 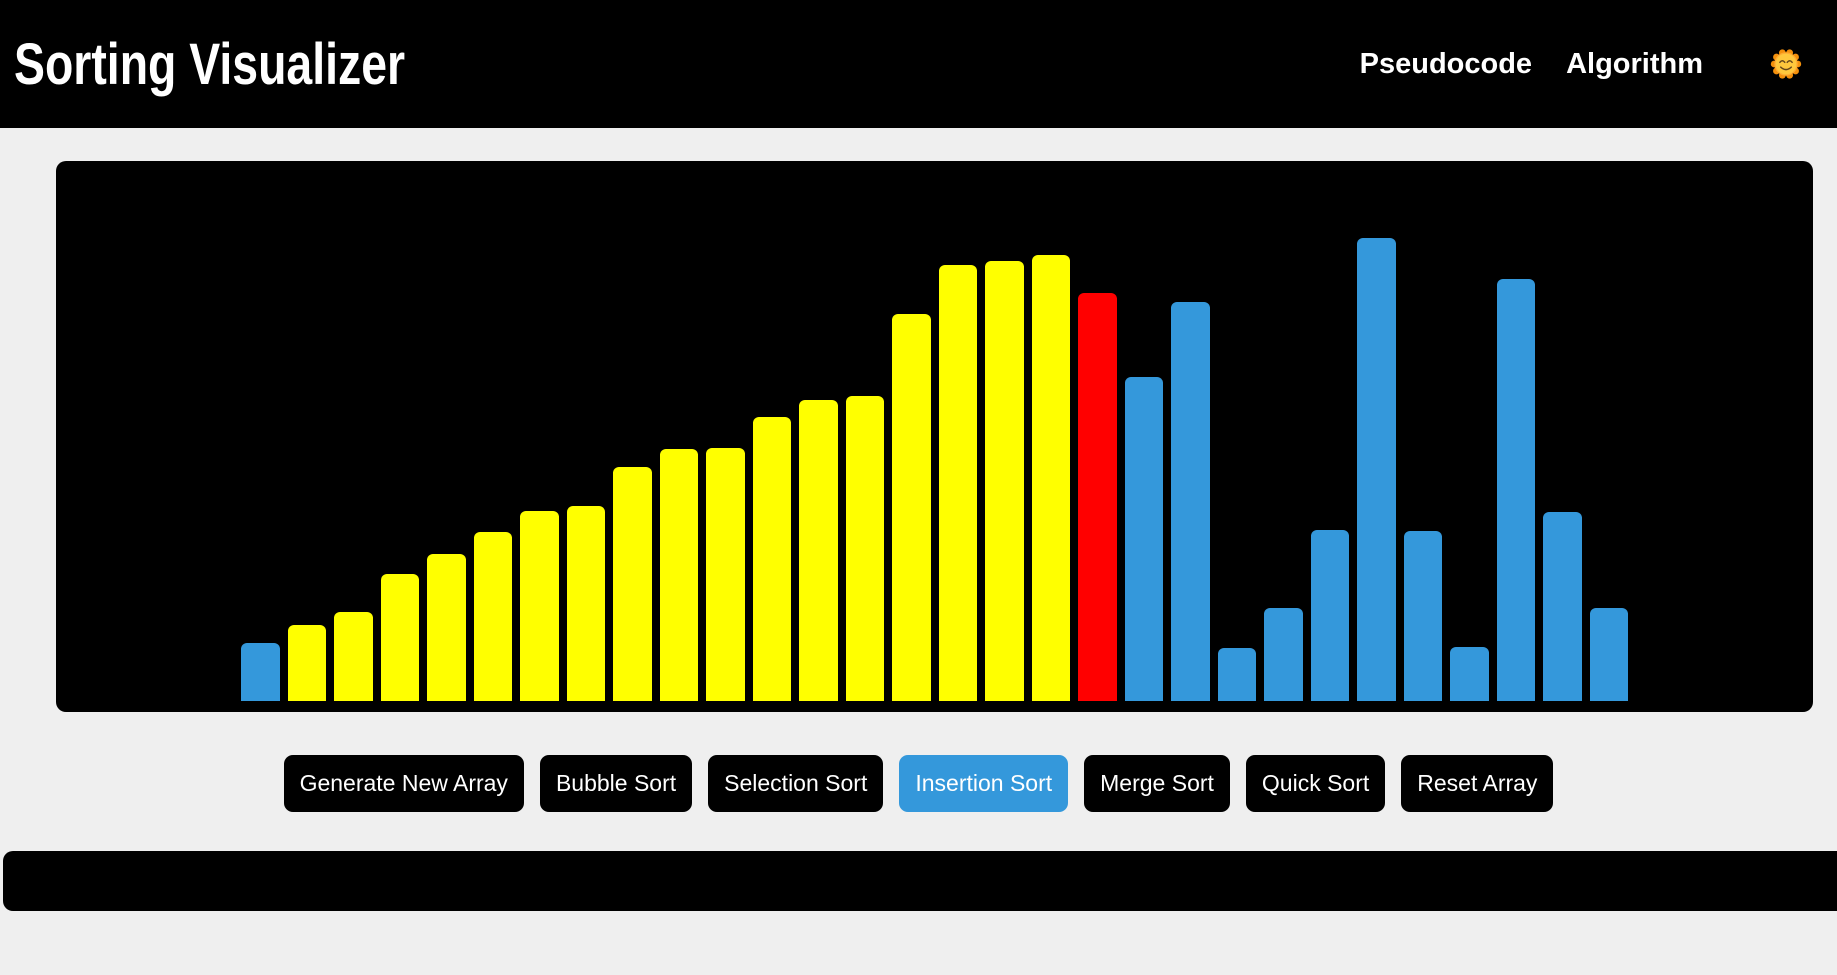 I want to click on bubble-sort-button: Bubble Sort, so click(x=616, y=783).